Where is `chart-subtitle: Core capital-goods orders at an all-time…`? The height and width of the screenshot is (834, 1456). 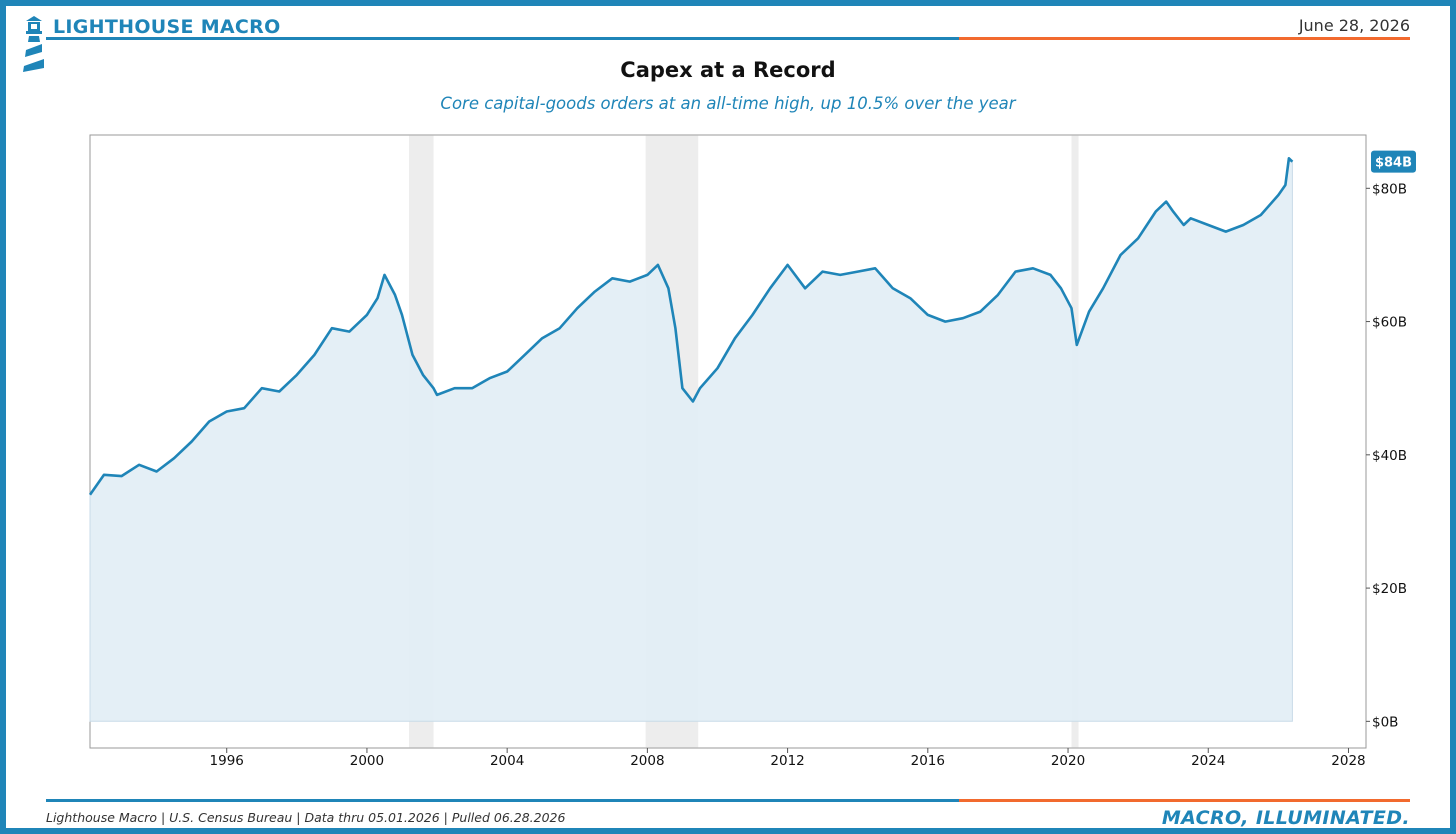
chart-subtitle: Core capital-goods orders at an all-time… is located at coordinates (728, 103).